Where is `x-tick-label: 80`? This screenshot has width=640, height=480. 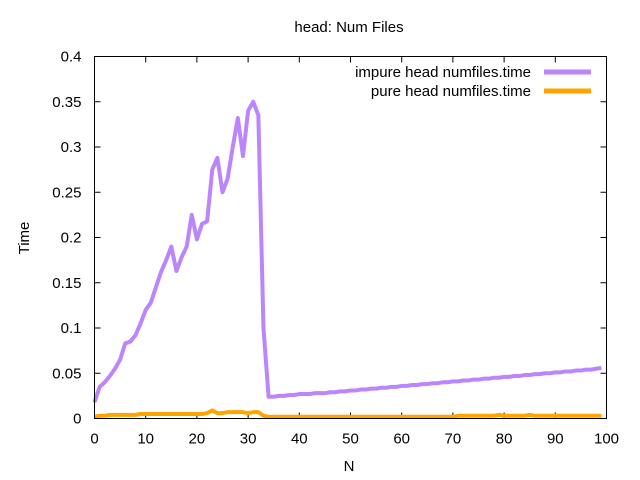 x-tick-label: 80 is located at coordinates (504, 439).